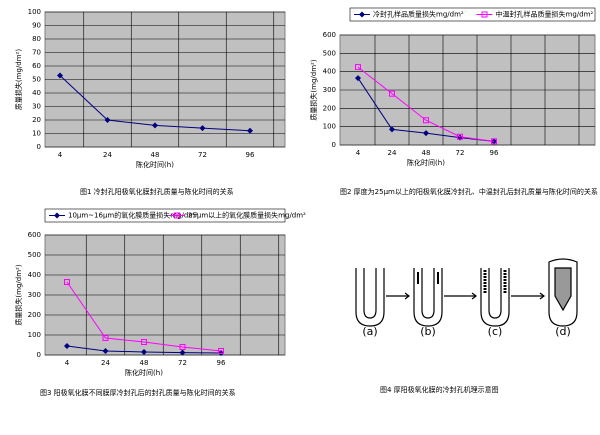 The width and height of the screenshot is (600, 435). I want to click on arrow-head, so click(474, 296).